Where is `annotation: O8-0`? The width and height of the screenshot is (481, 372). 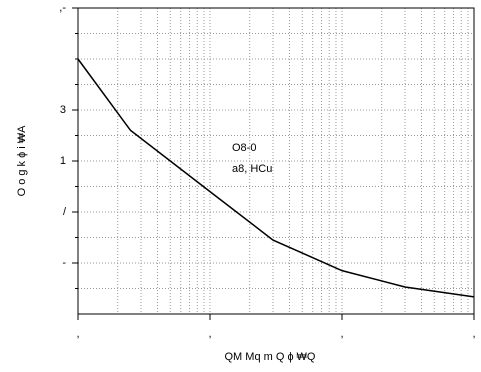 annotation: O8-0 is located at coordinates (244, 148).